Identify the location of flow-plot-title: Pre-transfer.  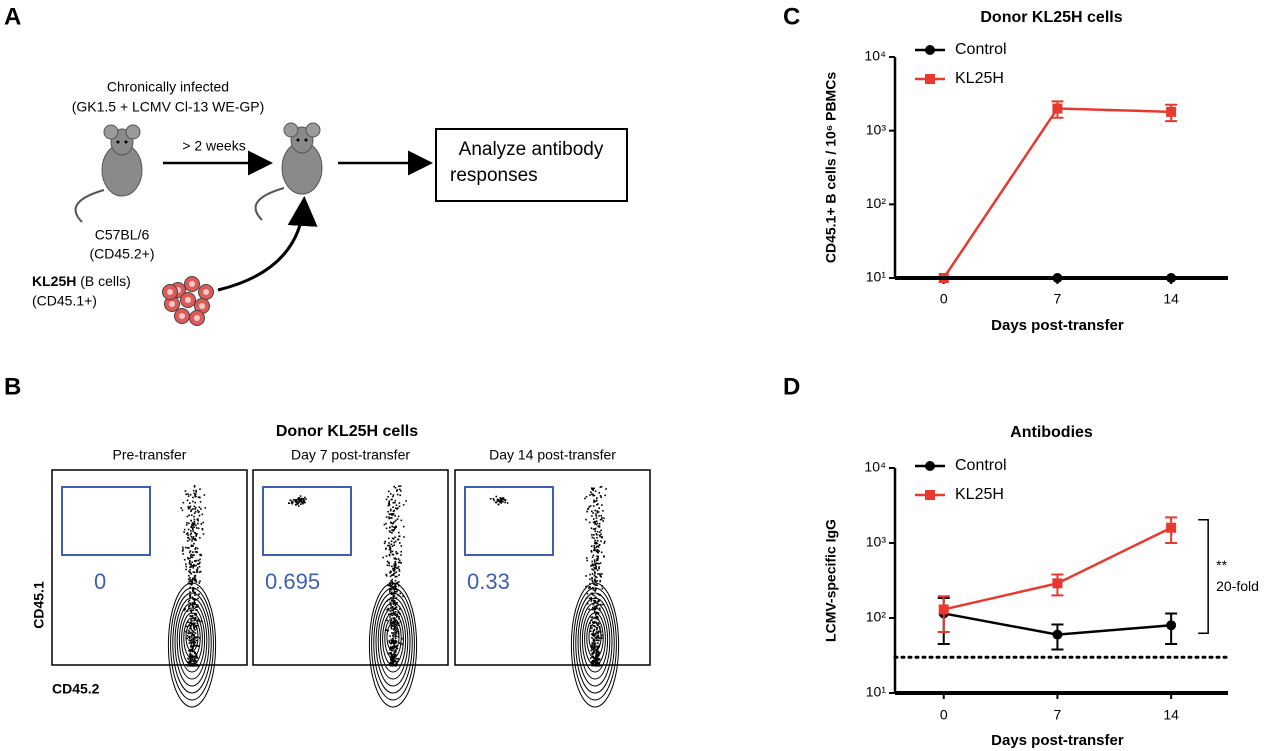
(150, 455).